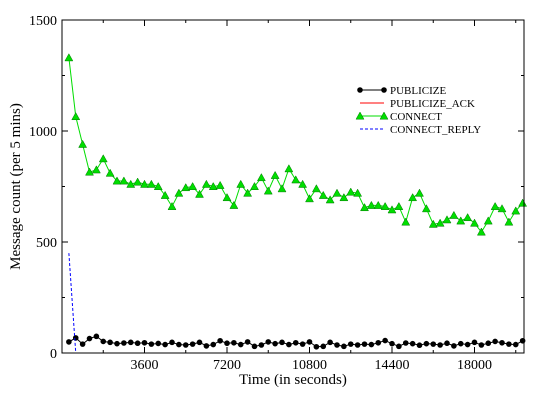 This screenshot has width=544, height=416. What do you see at coordinates (53, 354) in the screenshot?
I see `y-tick-label: 0` at bounding box center [53, 354].